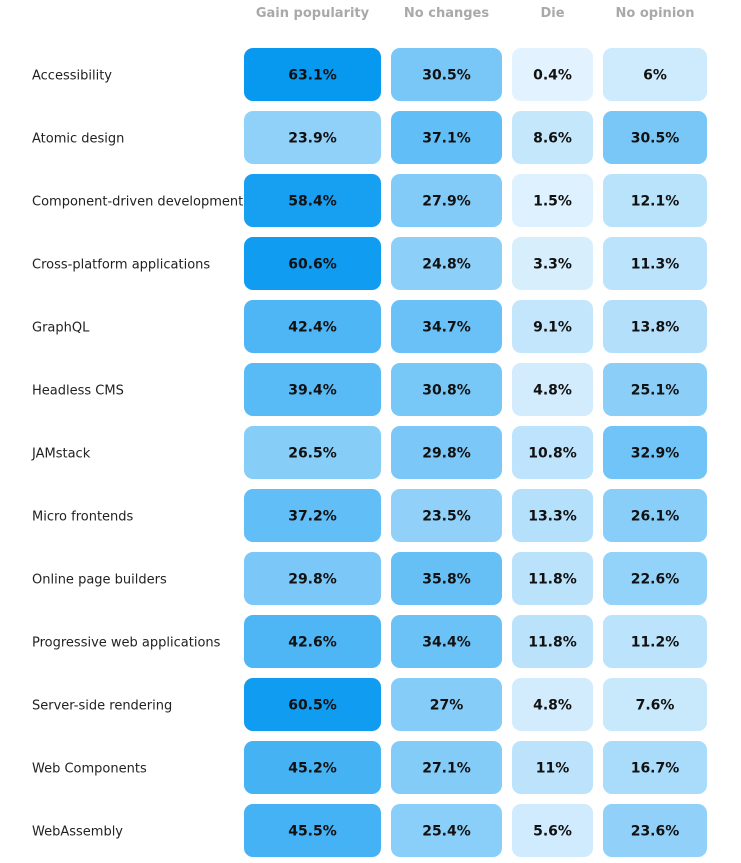 This screenshot has height=863, width=741. I want to click on cell-value-label: 45.5%, so click(312, 832).